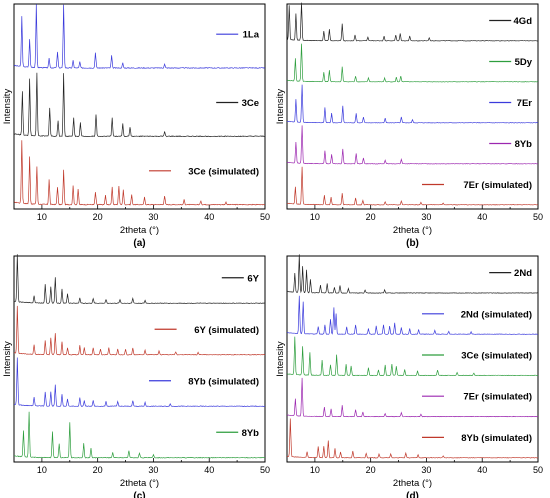 The height and width of the screenshot is (498, 550). What do you see at coordinates (253, 278) in the screenshot?
I see `legend-label-0: 6Y` at bounding box center [253, 278].